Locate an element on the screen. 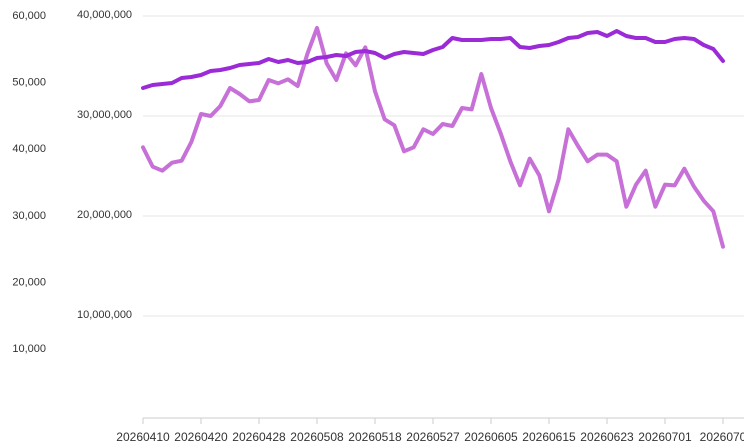 This screenshot has width=744, height=445. y-tick-label: 40,000 is located at coordinates (29, 149).